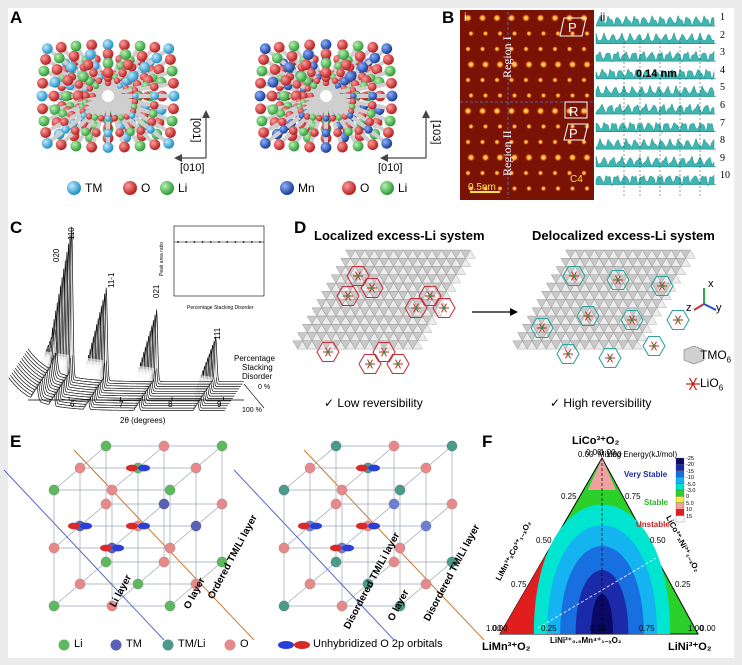 The height and width of the screenshot is (665, 742). Describe the element at coordinates (594, 452) in the screenshot. I see `left-edge-tick: 0.00` at that location.